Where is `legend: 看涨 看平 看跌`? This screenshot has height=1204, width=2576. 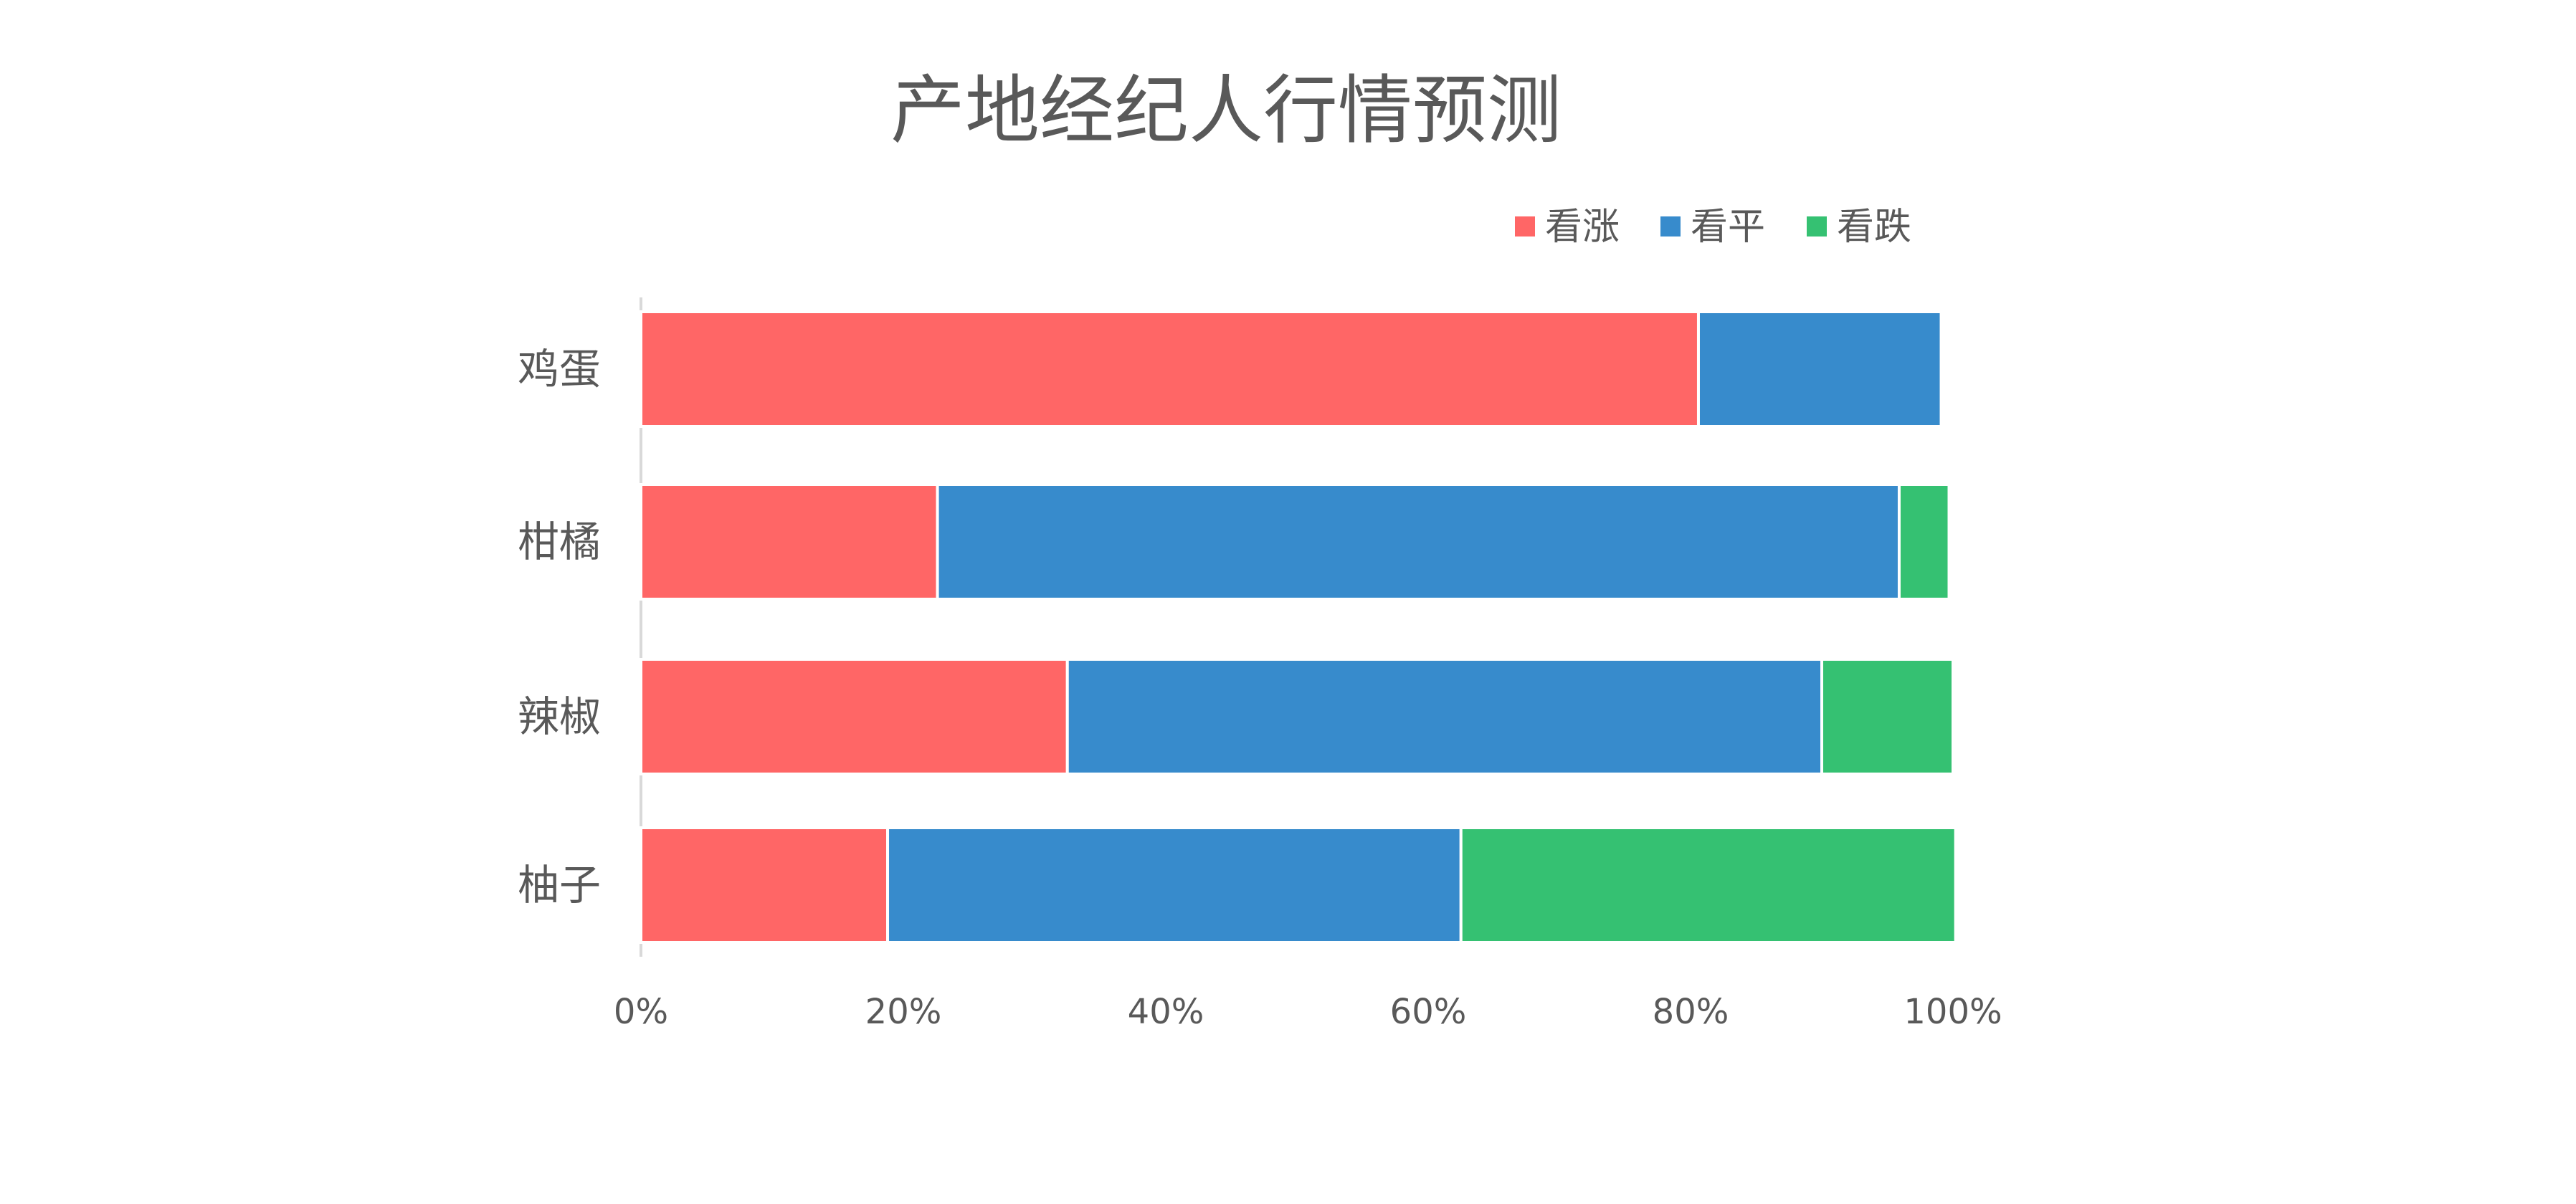 legend: 看涨 看平 看跌 is located at coordinates (1713, 227).